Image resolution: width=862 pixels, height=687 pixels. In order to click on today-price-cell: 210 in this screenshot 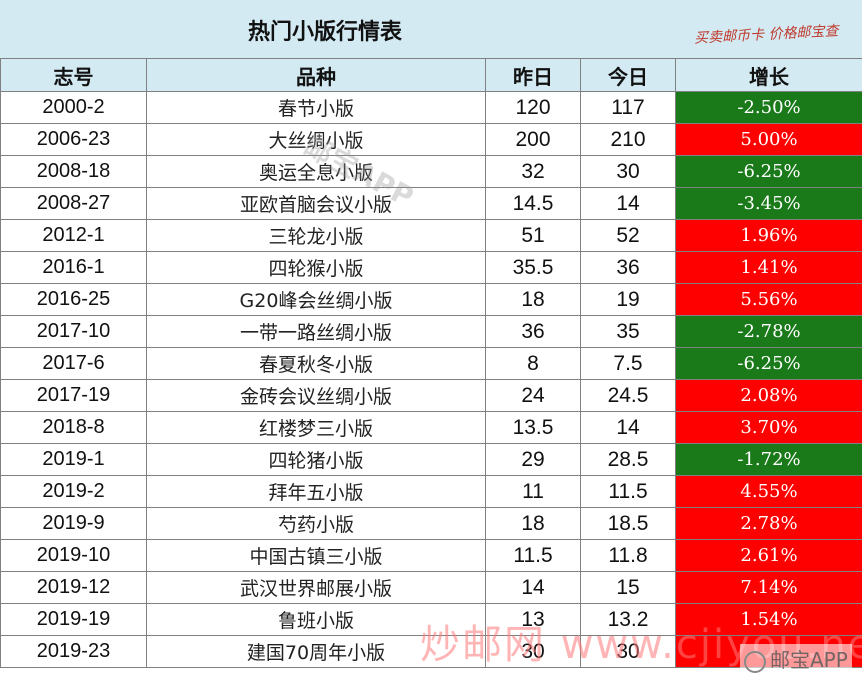, I will do `click(628, 139)`.